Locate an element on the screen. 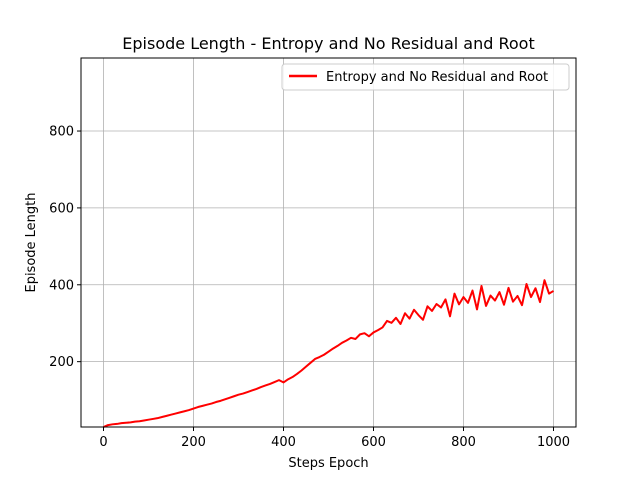 The image size is (640, 480). legend-label: Entropy and No Residual and Root is located at coordinates (437, 77).